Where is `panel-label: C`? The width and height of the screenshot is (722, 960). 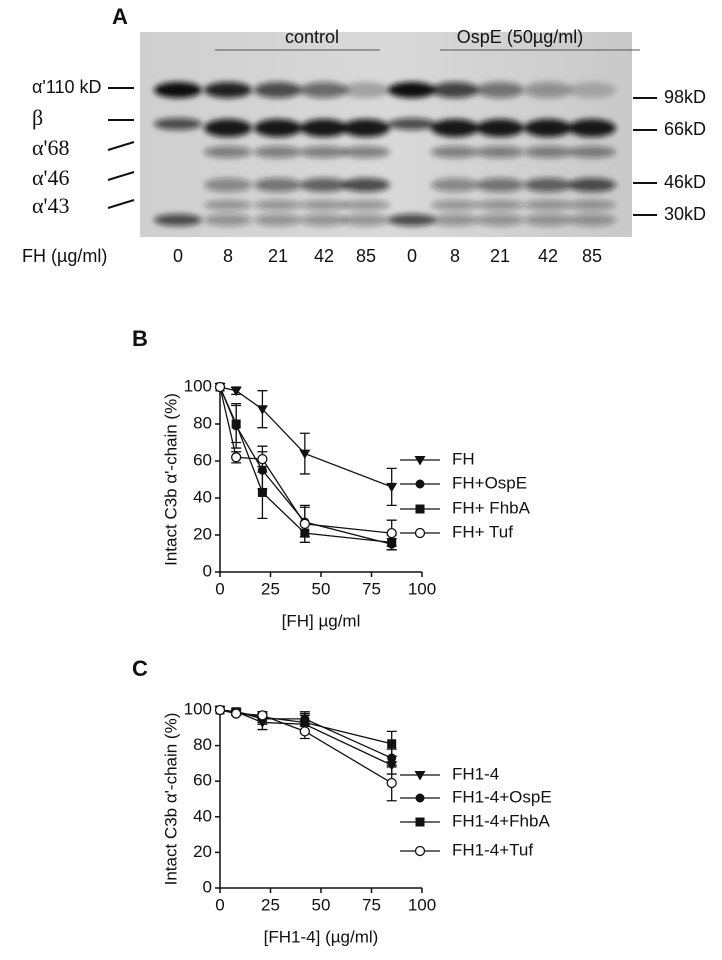 panel-label: C is located at coordinates (140, 668).